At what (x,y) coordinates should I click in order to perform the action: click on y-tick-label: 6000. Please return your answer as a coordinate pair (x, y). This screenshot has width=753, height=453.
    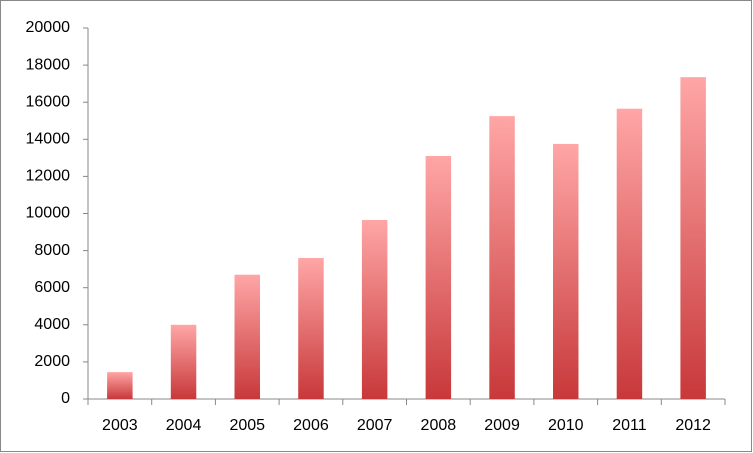
    Looking at the image, I should click on (52, 287).